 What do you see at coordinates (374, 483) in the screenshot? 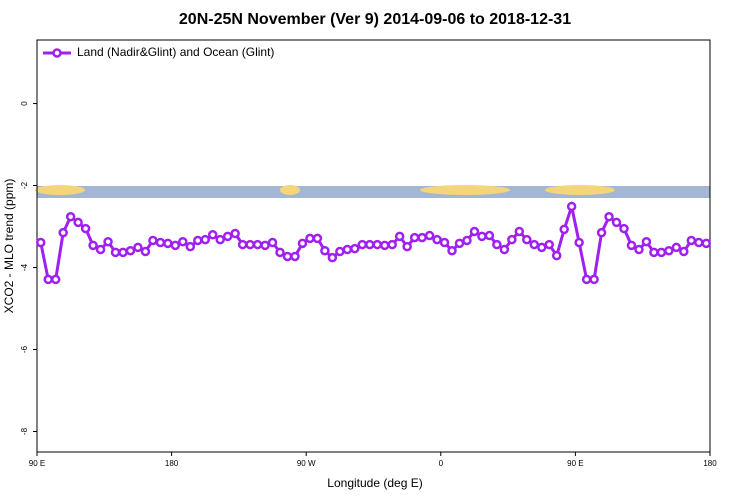
I see `x-axis-label: Longitude (deg E)` at bounding box center [374, 483].